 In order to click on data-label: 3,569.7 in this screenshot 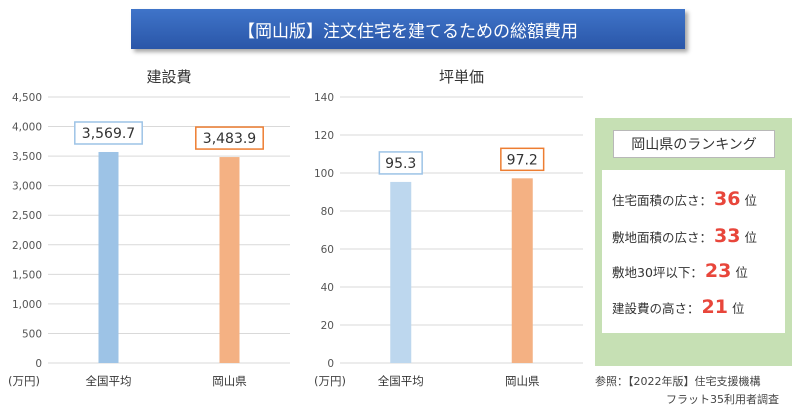, I will do `click(108, 134)`.